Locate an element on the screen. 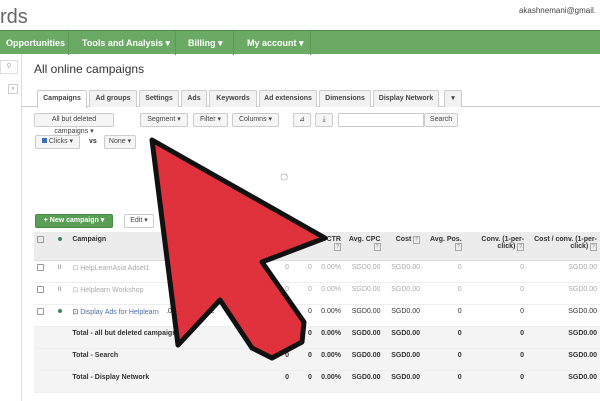 The height and width of the screenshot is (401, 600). tab-settings: Settings is located at coordinates (159, 98).